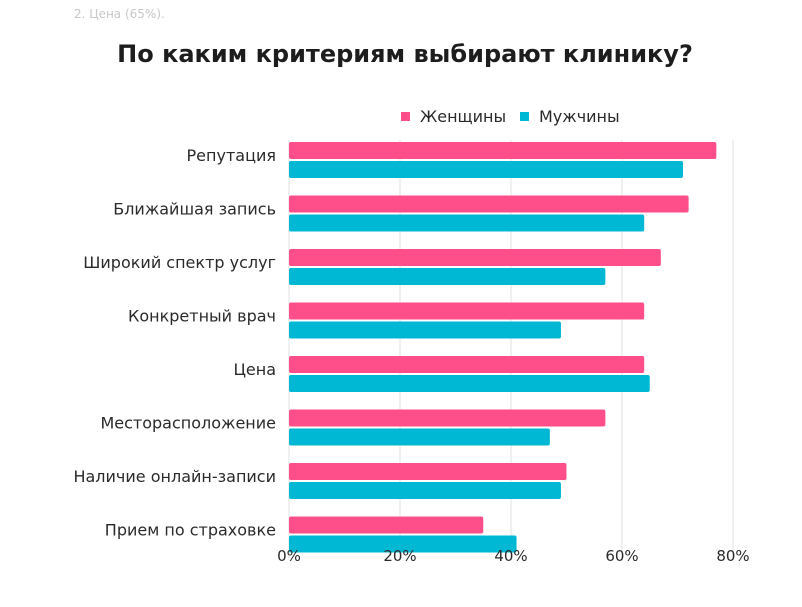 This screenshot has height=607, width=802. What do you see at coordinates (194, 209) in the screenshot?
I see `category-label-1: Ближайшая запись` at bounding box center [194, 209].